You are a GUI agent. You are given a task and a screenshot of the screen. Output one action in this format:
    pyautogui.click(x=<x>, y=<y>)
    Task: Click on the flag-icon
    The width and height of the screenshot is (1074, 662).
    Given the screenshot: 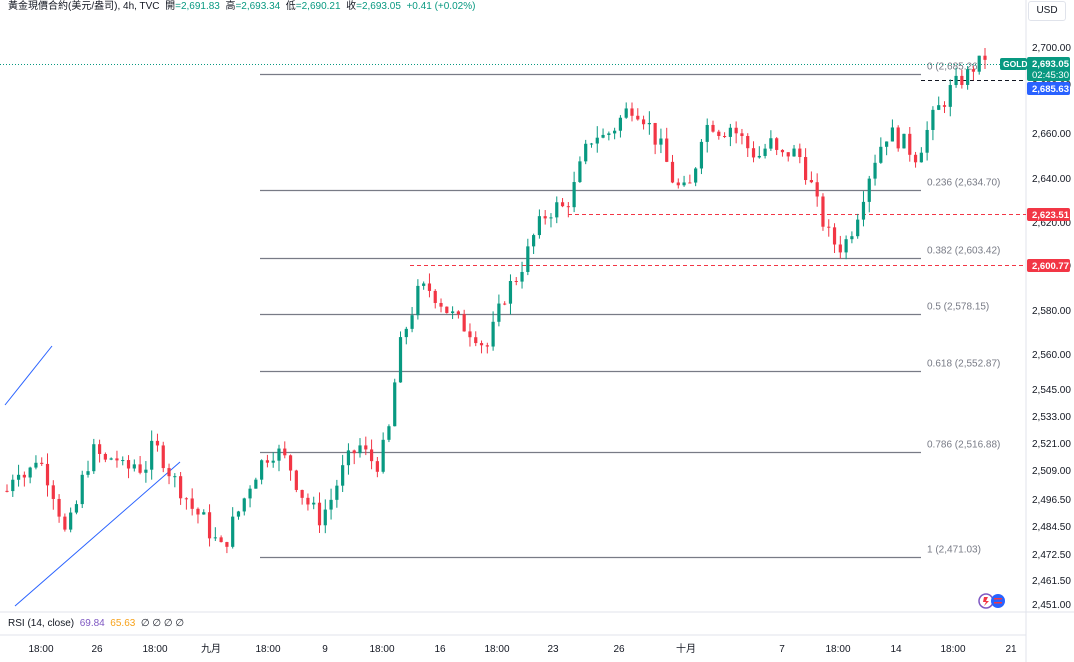 What is the action you would take?
    pyautogui.click(x=991, y=601)
    